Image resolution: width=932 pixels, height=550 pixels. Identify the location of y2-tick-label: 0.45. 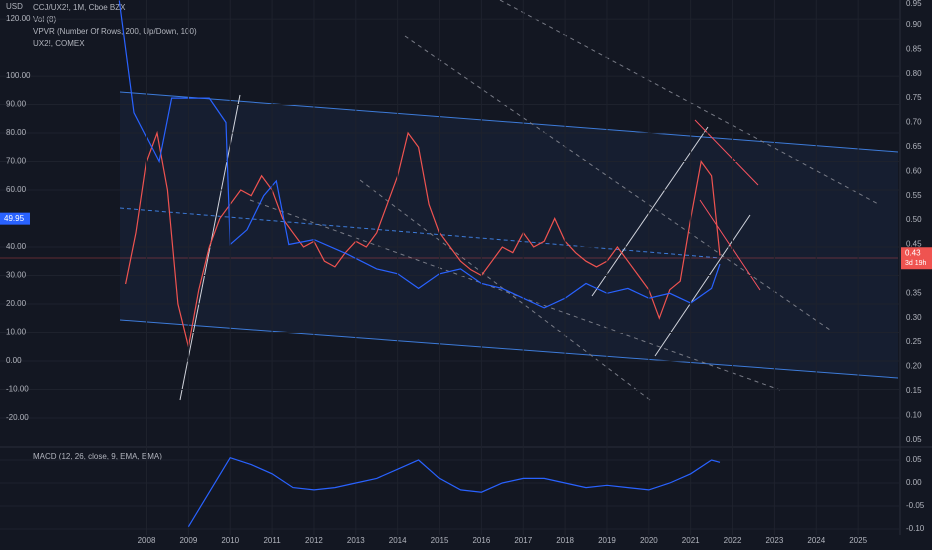
(914, 244).